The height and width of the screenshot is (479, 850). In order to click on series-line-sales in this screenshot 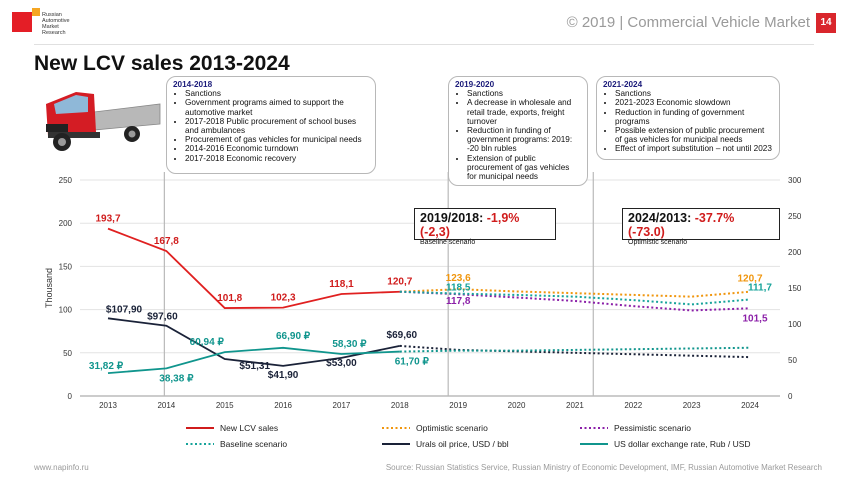, I will do `click(253, 268)`.